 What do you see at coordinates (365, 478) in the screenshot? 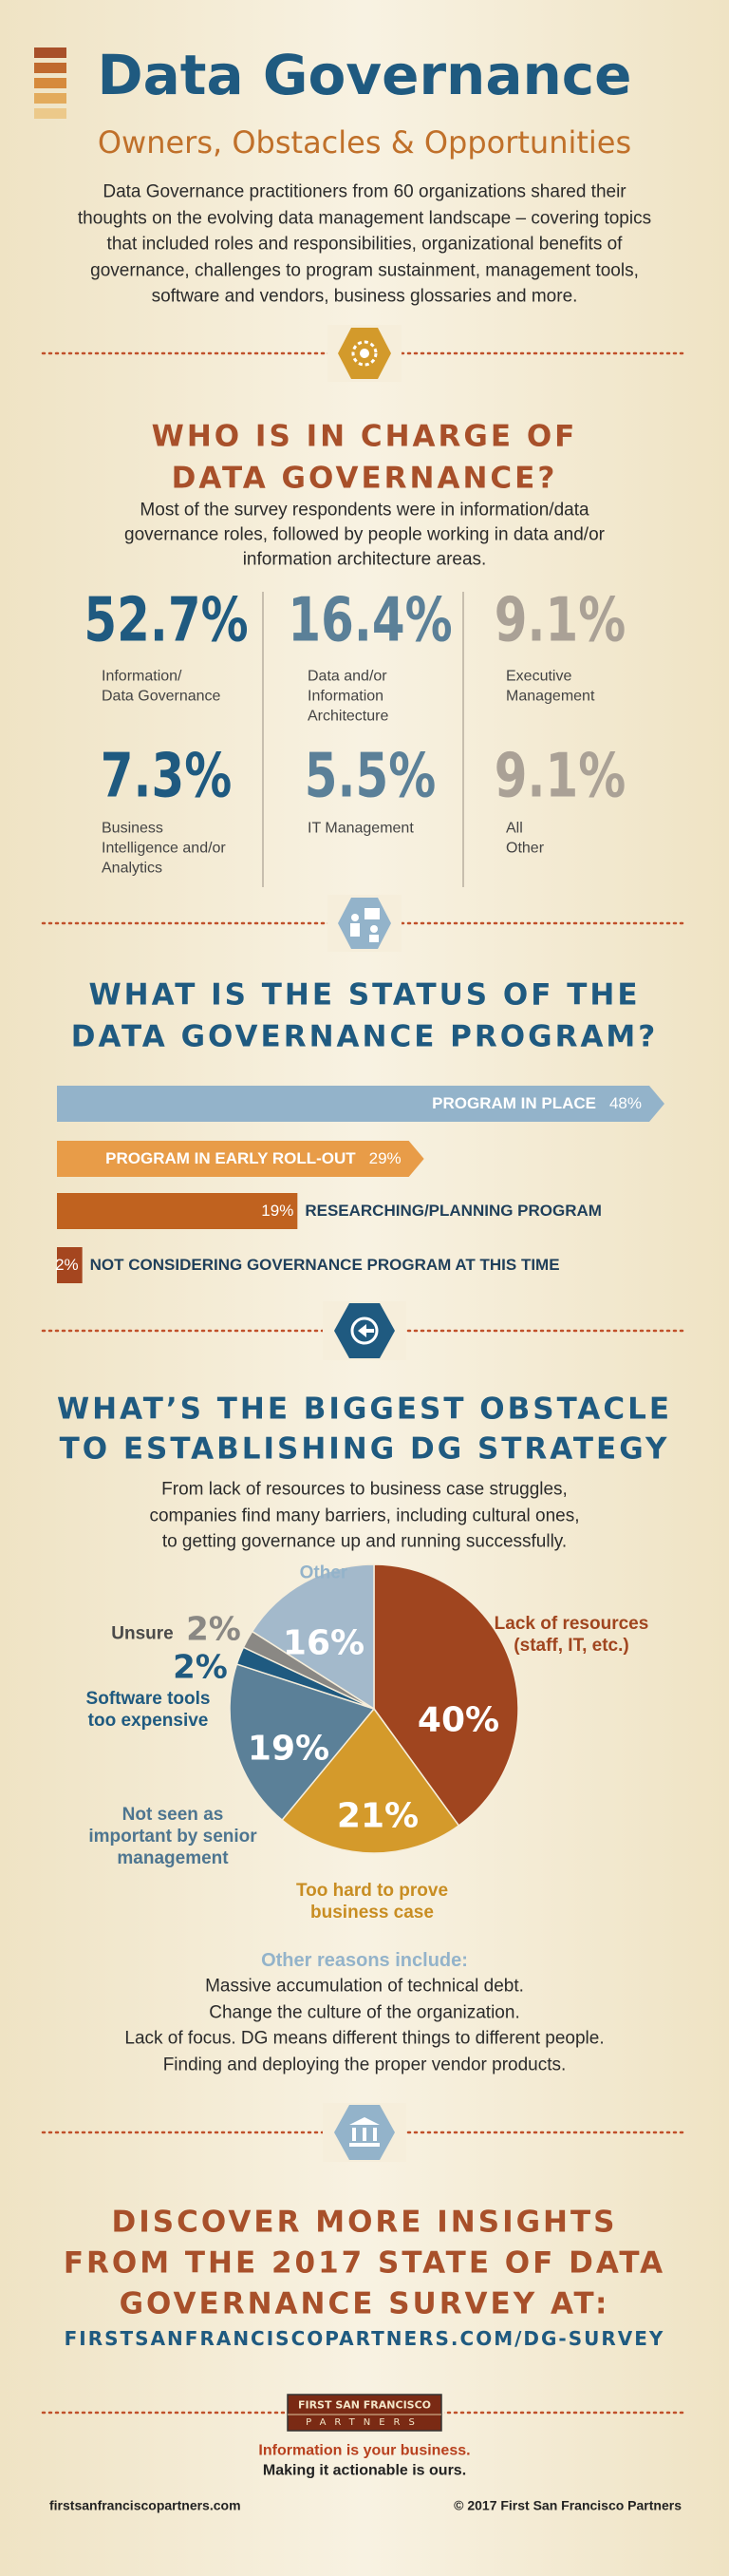
I see `section-heading: DATA GOVERNANCE?` at bounding box center [365, 478].